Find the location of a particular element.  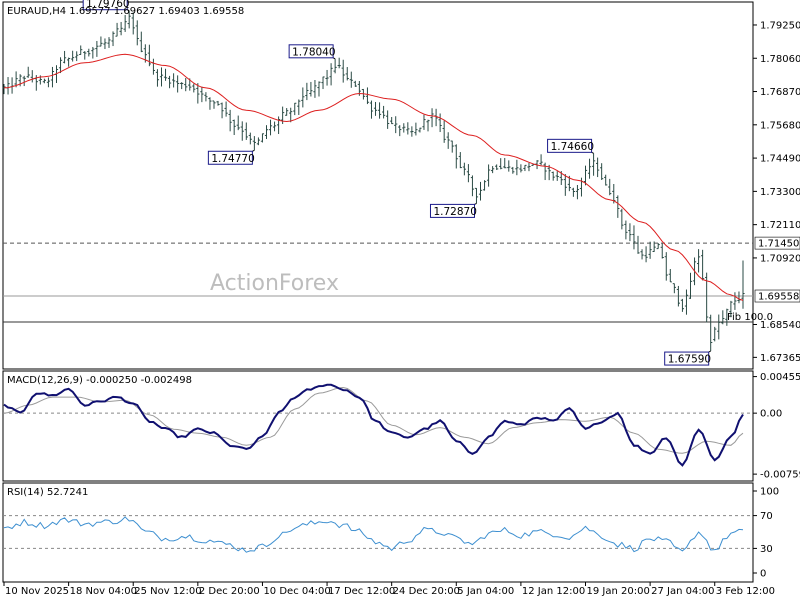

time-tick-label: 25 Nov 12:00 is located at coordinates (167, 591).